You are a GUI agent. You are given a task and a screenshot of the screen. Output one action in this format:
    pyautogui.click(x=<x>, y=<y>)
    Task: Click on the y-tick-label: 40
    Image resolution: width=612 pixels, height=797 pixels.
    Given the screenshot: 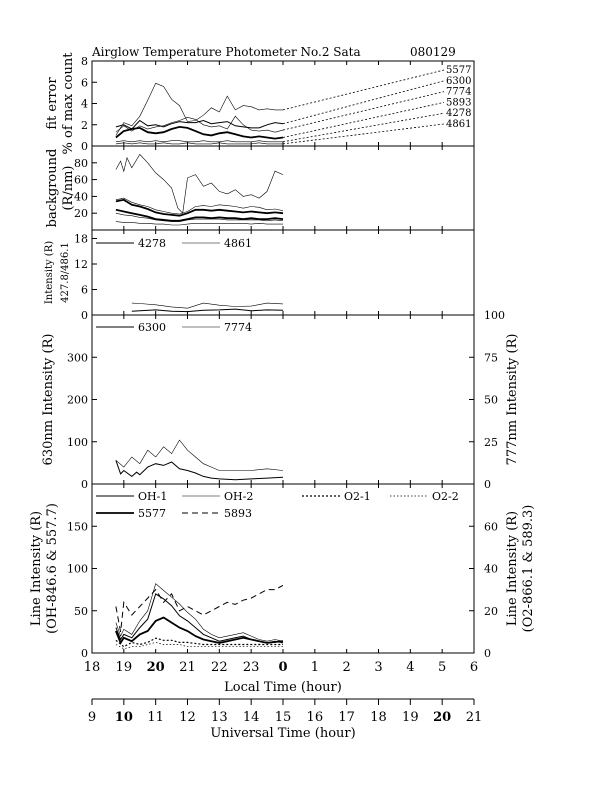 What is the action you would take?
    pyautogui.click(x=81, y=196)
    